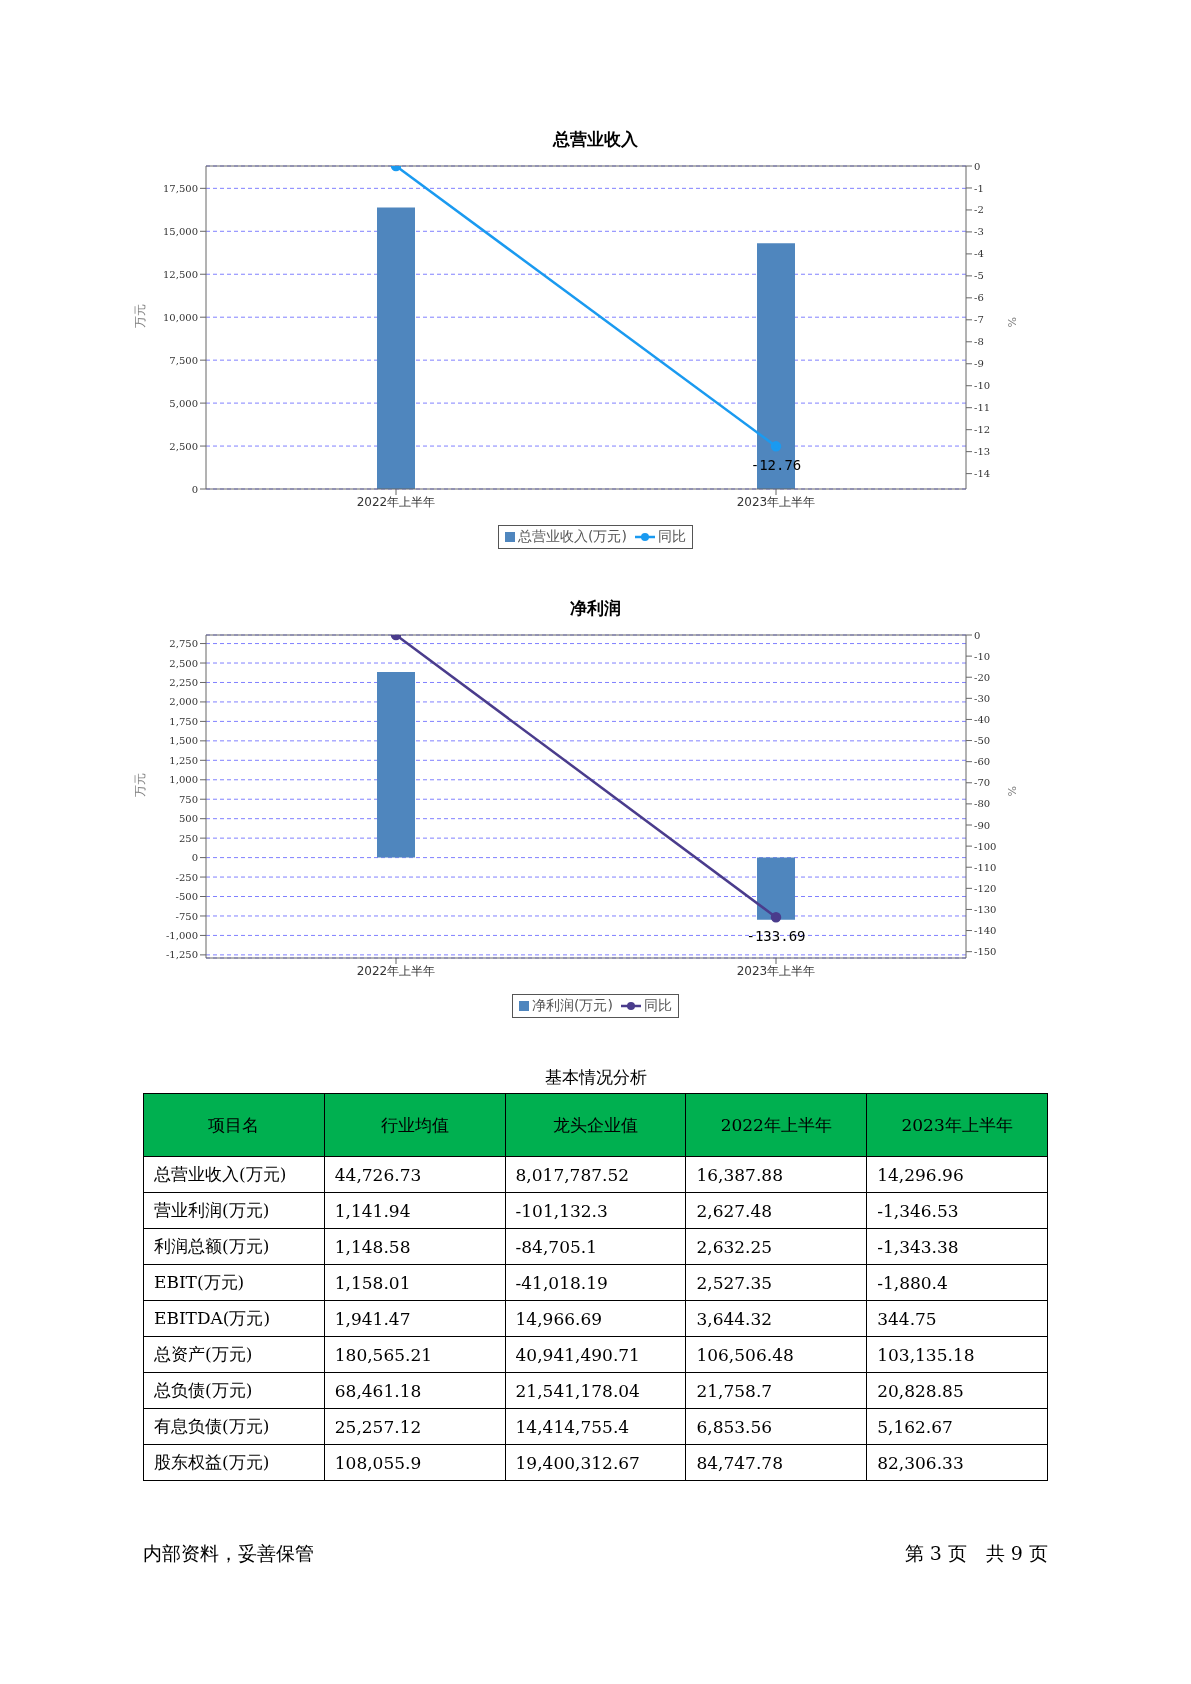 Image resolution: width=1191 pixels, height=1684 pixels. I want to click on text: 25,257.12, so click(378, 1426).